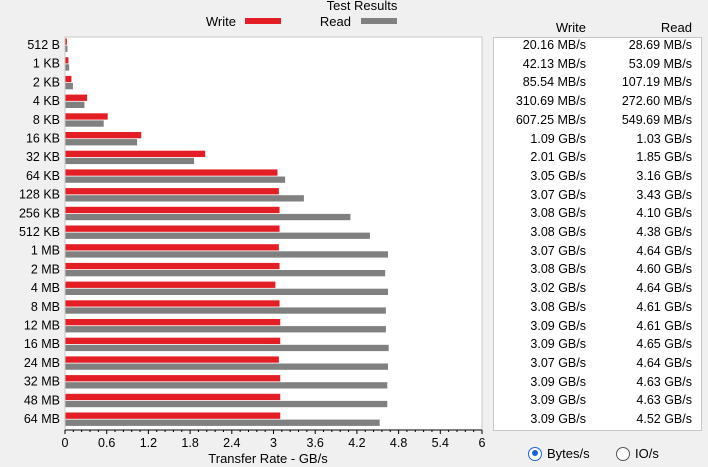  Describe the element at coordinates (558, 157) in the screenshot. I see `write-result-value: 2.01 GB/s` at that location.